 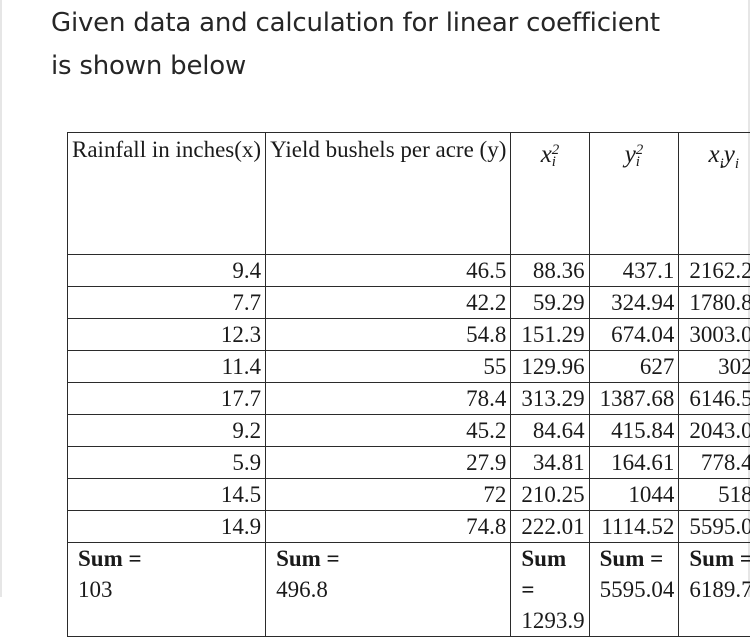 I want to click on heading-line-2: is shown below, so click(x=391, y=66).